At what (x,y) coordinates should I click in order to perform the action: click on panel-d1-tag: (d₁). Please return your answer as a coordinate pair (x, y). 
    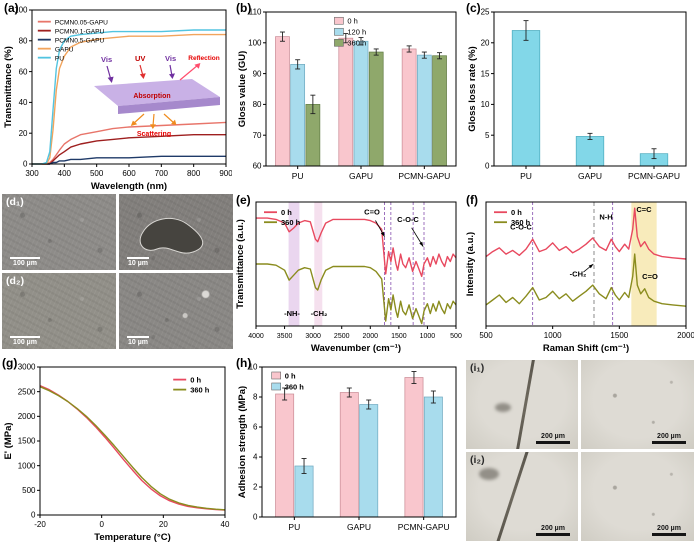
    Looking at the image, I should click on (15, 202).